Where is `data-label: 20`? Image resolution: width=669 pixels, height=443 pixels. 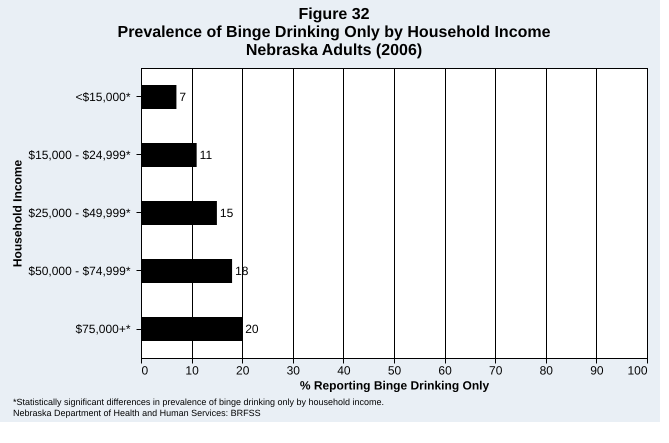
data-label: 20 is located at coordinates (252, 329).